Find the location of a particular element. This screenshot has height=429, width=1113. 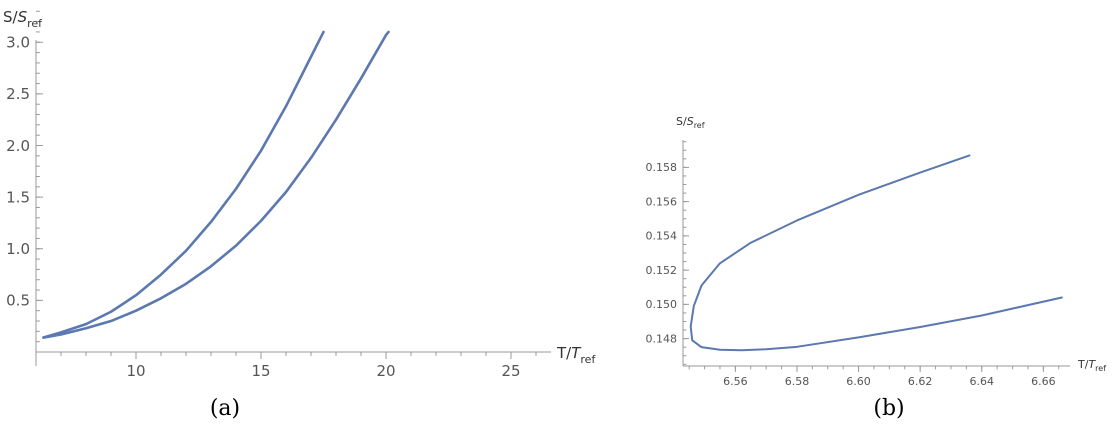

x-tick-label: 6.66 is located at coordinates (1043, 381).